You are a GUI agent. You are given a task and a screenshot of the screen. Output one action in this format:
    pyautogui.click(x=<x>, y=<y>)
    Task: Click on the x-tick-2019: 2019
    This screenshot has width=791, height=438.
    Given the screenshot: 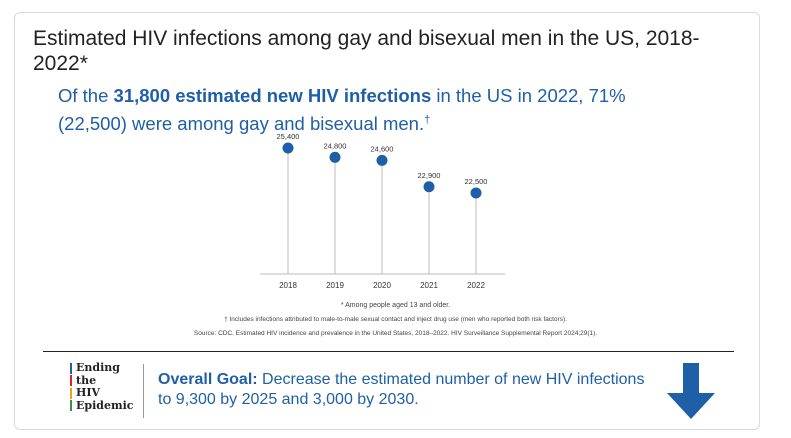 What is the action you would take?
    pyautogui.click(x=335, y=285)
    